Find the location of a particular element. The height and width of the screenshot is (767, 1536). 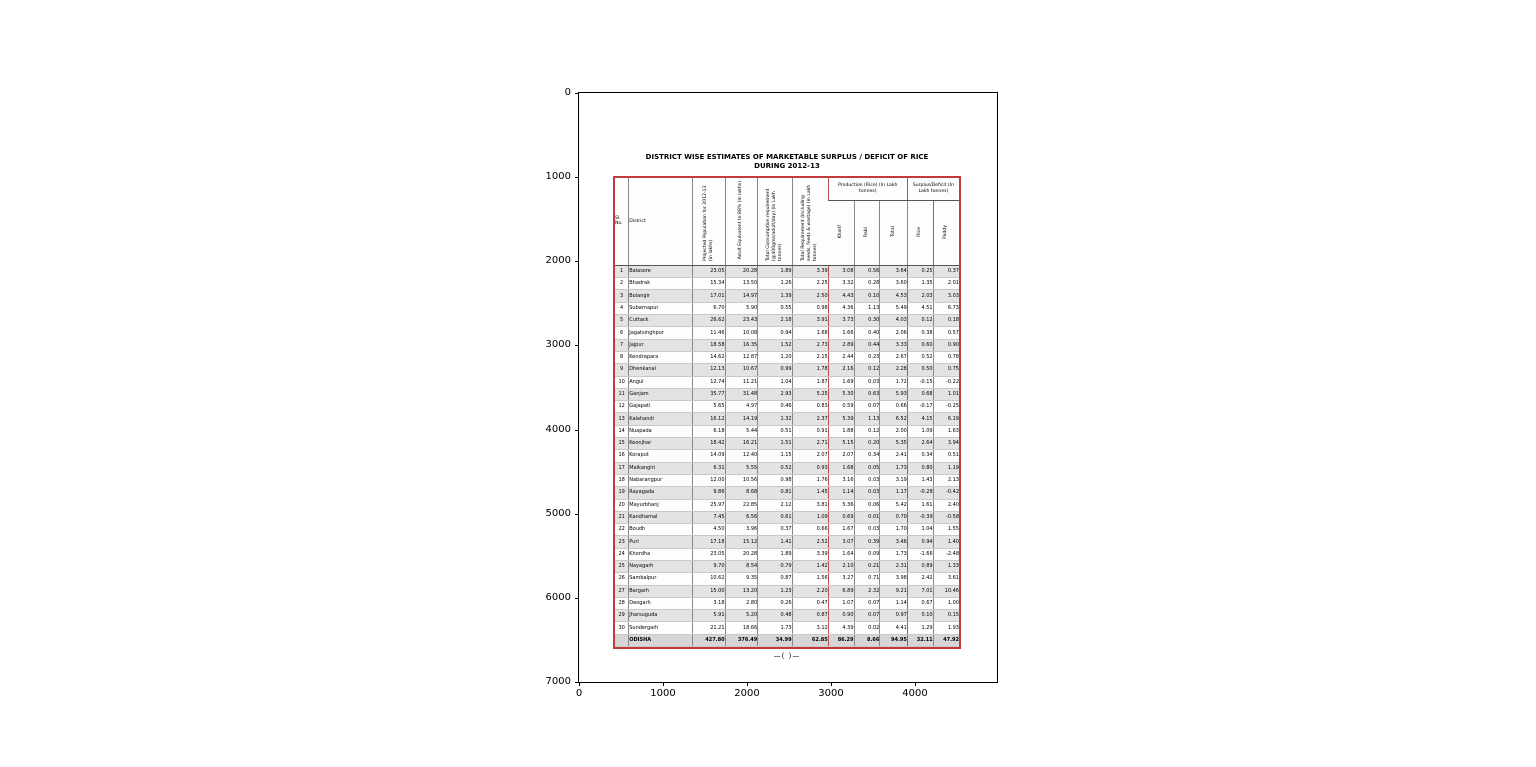

cell-value: 0.94 is located at coordinates (775, 333).